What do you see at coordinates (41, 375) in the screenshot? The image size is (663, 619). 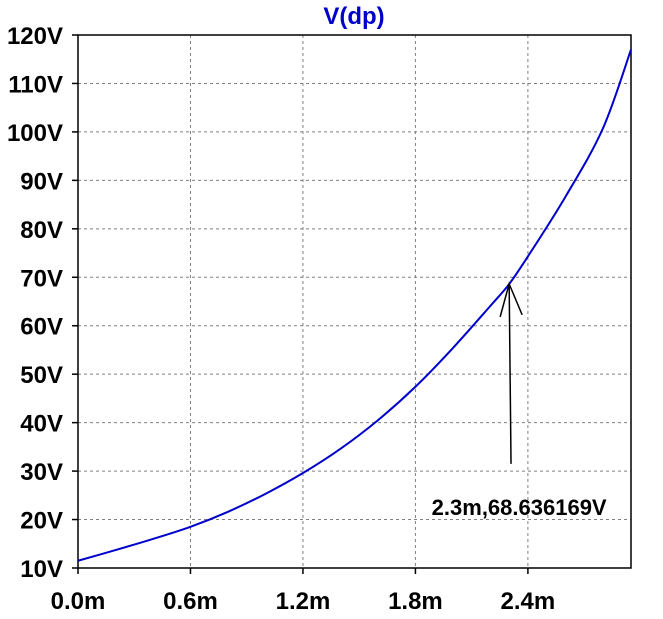 I see `y-tick-label: 50V` at bounding box center [41, 375].